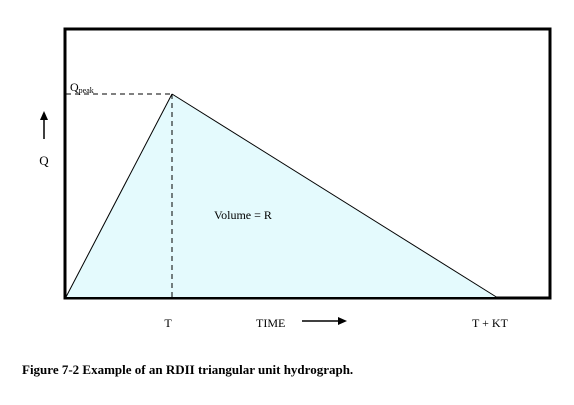  I want to click on y-axis-arrow-head, so click(44, 115).